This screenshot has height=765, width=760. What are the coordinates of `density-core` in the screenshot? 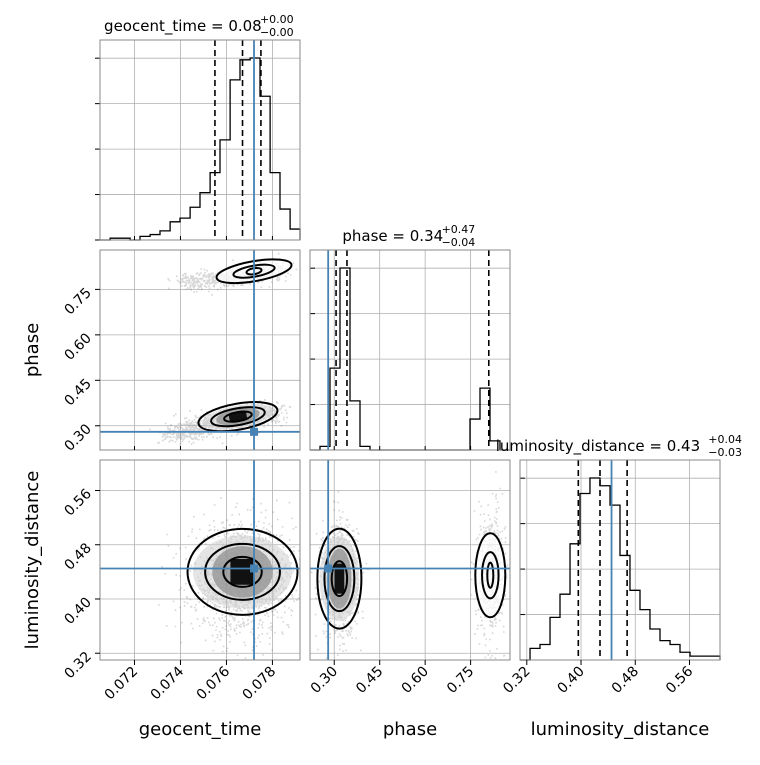 It's located at (339, 578).